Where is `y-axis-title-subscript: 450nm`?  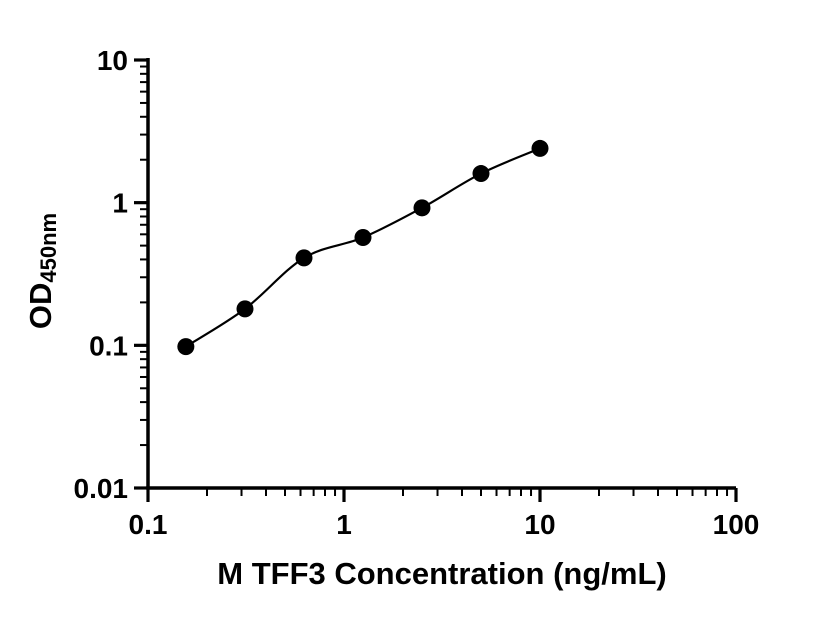 y-axis-title-subscript: 450nm is located at coordinates (48, 247).